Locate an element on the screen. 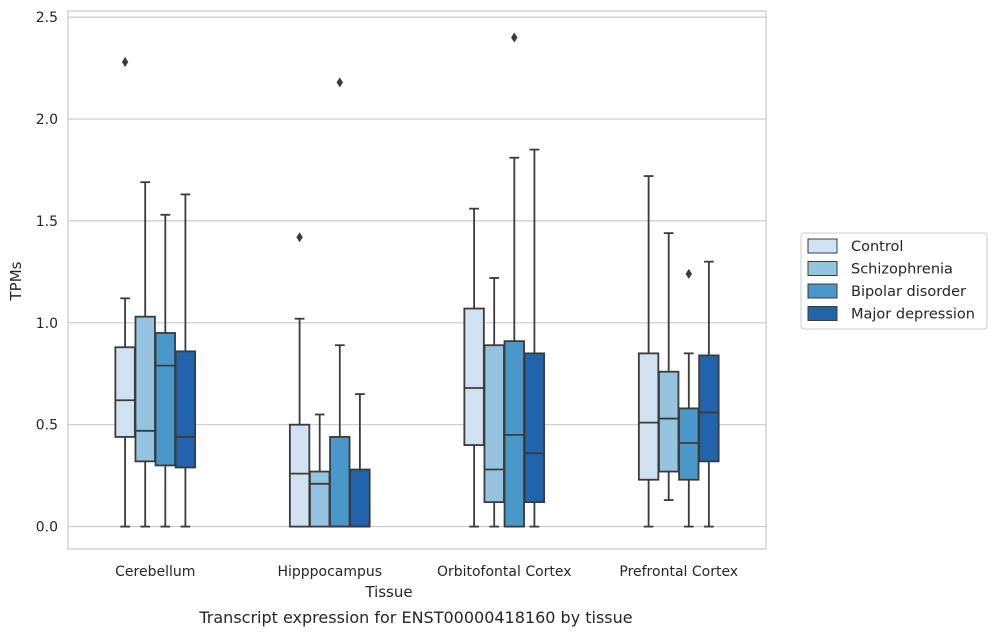  legend-frame is located at coordinates (894, 281).